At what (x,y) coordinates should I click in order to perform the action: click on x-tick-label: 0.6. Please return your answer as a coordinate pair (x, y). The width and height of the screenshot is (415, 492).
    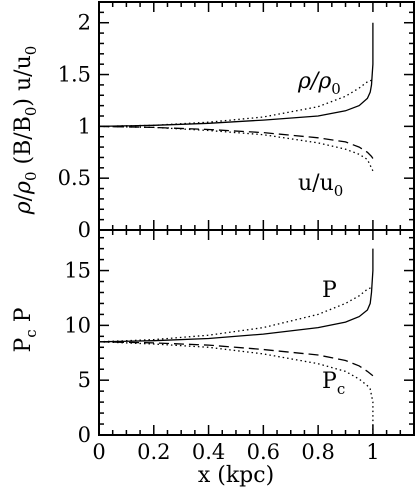
    Looking at the image, I should click on (263, 452).